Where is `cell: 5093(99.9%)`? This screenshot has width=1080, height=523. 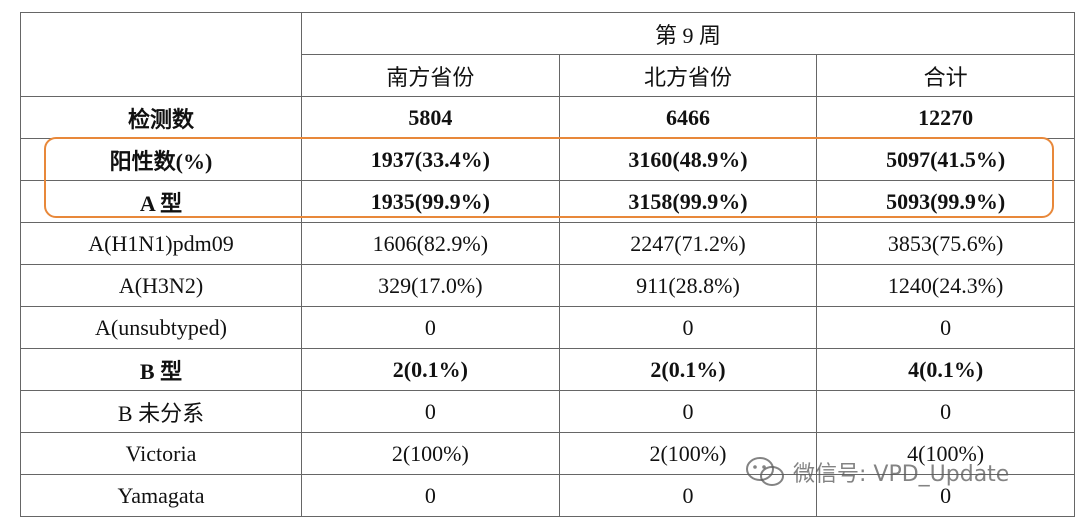
cell: 5093(99.9%) is located at coordinates (945, 201).